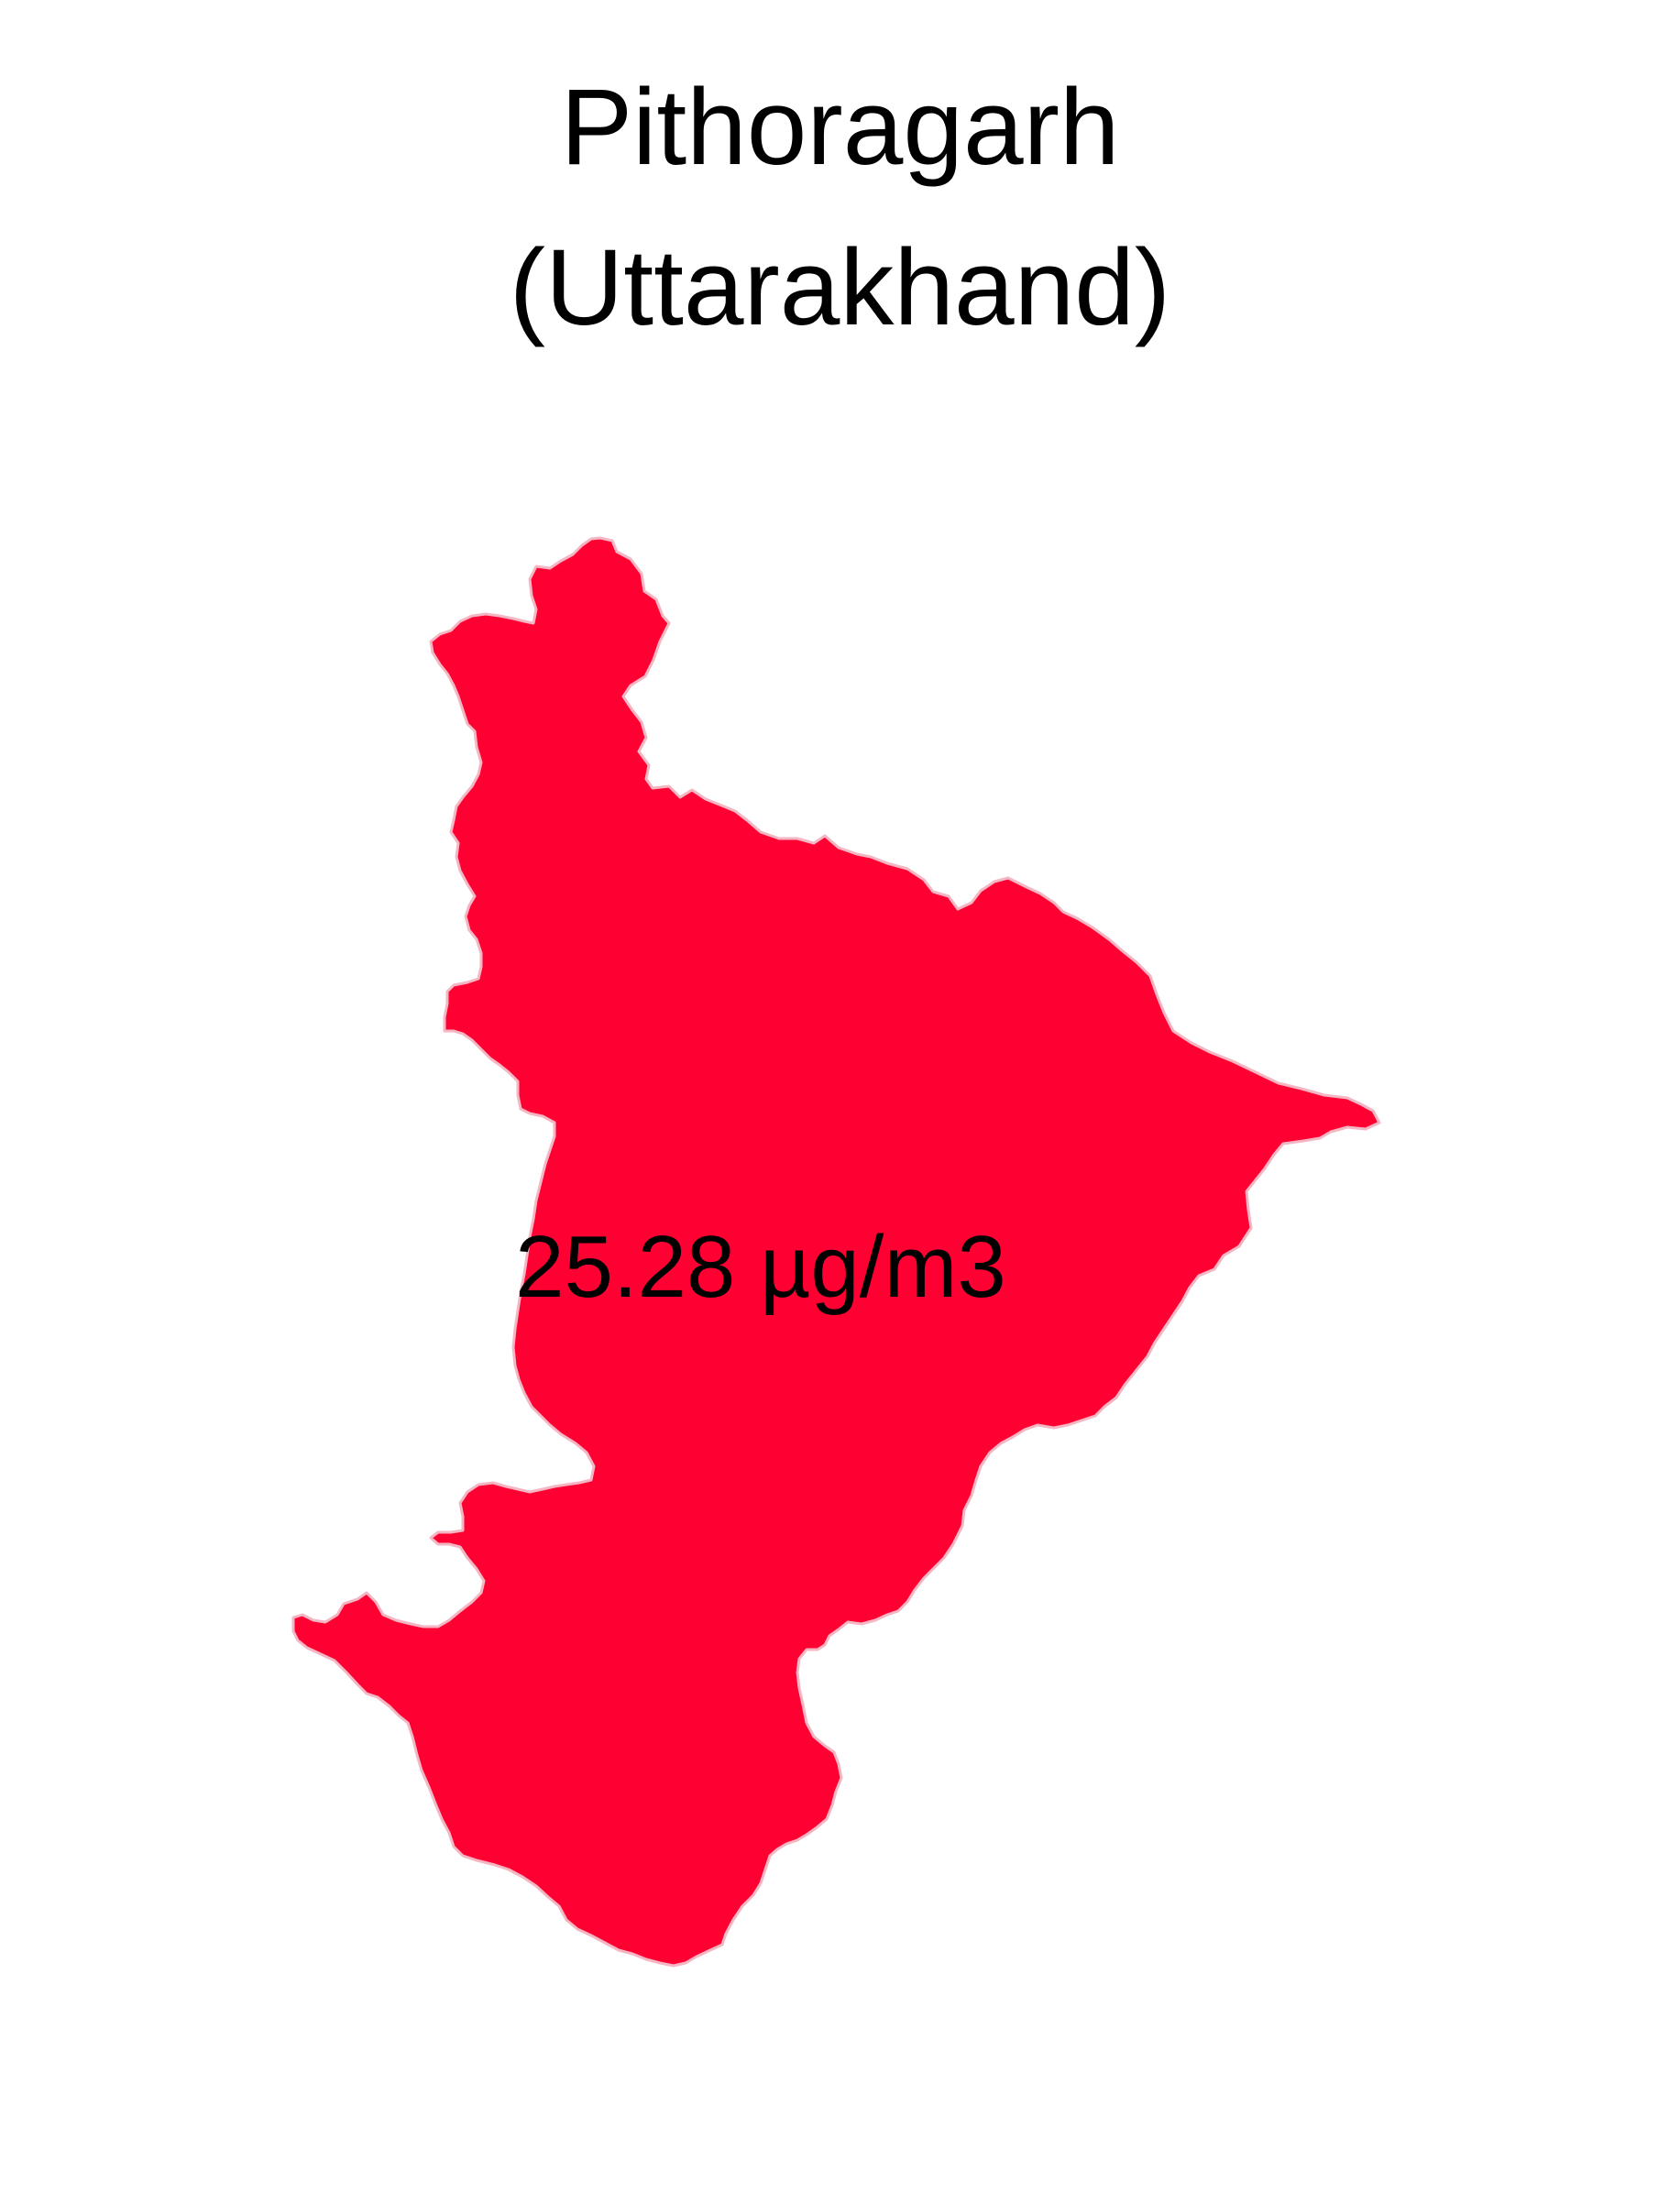  I want to click on air-quality-value-label: 25.28 µg/m3, so click(760, 1267).